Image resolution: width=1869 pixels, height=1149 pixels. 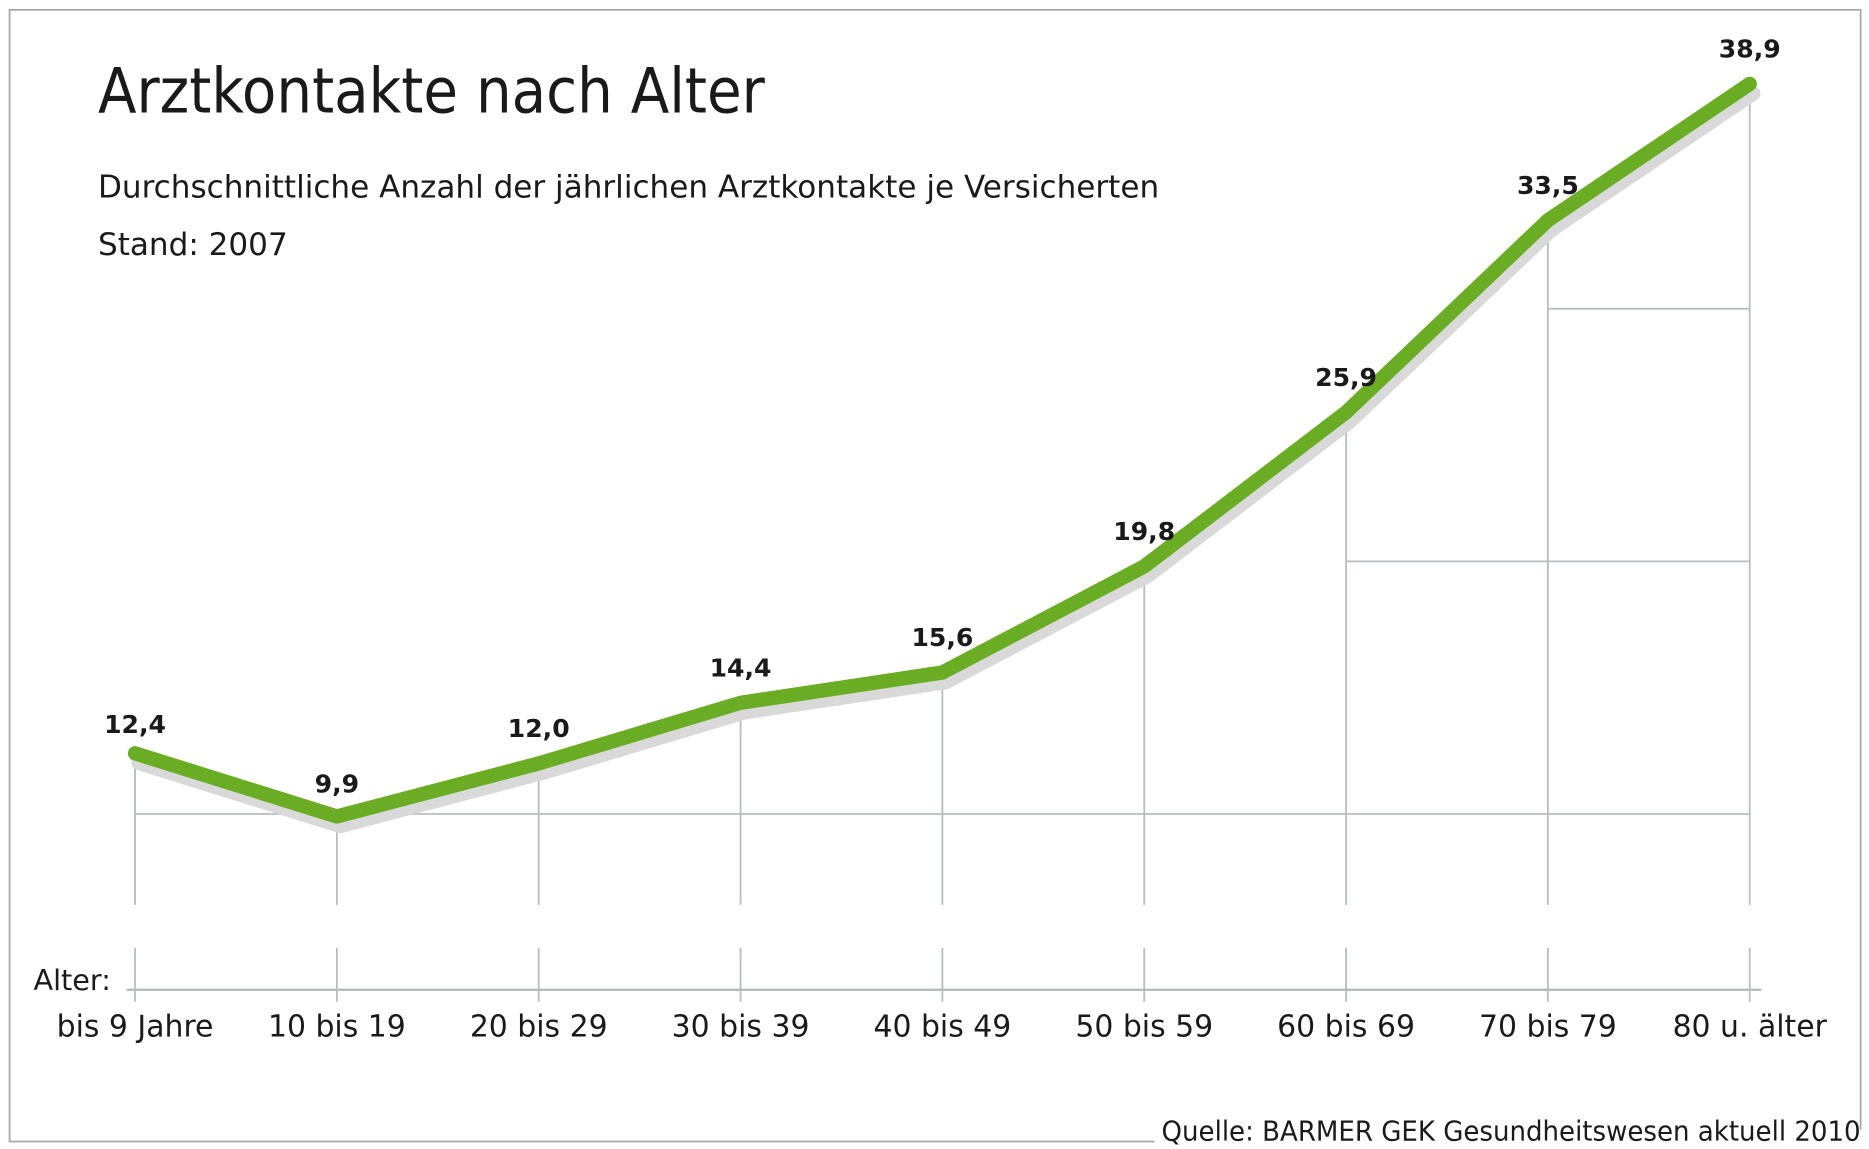 I want to click on x-tick-label: 50 bis 59, so click(x=1144, y=1026).